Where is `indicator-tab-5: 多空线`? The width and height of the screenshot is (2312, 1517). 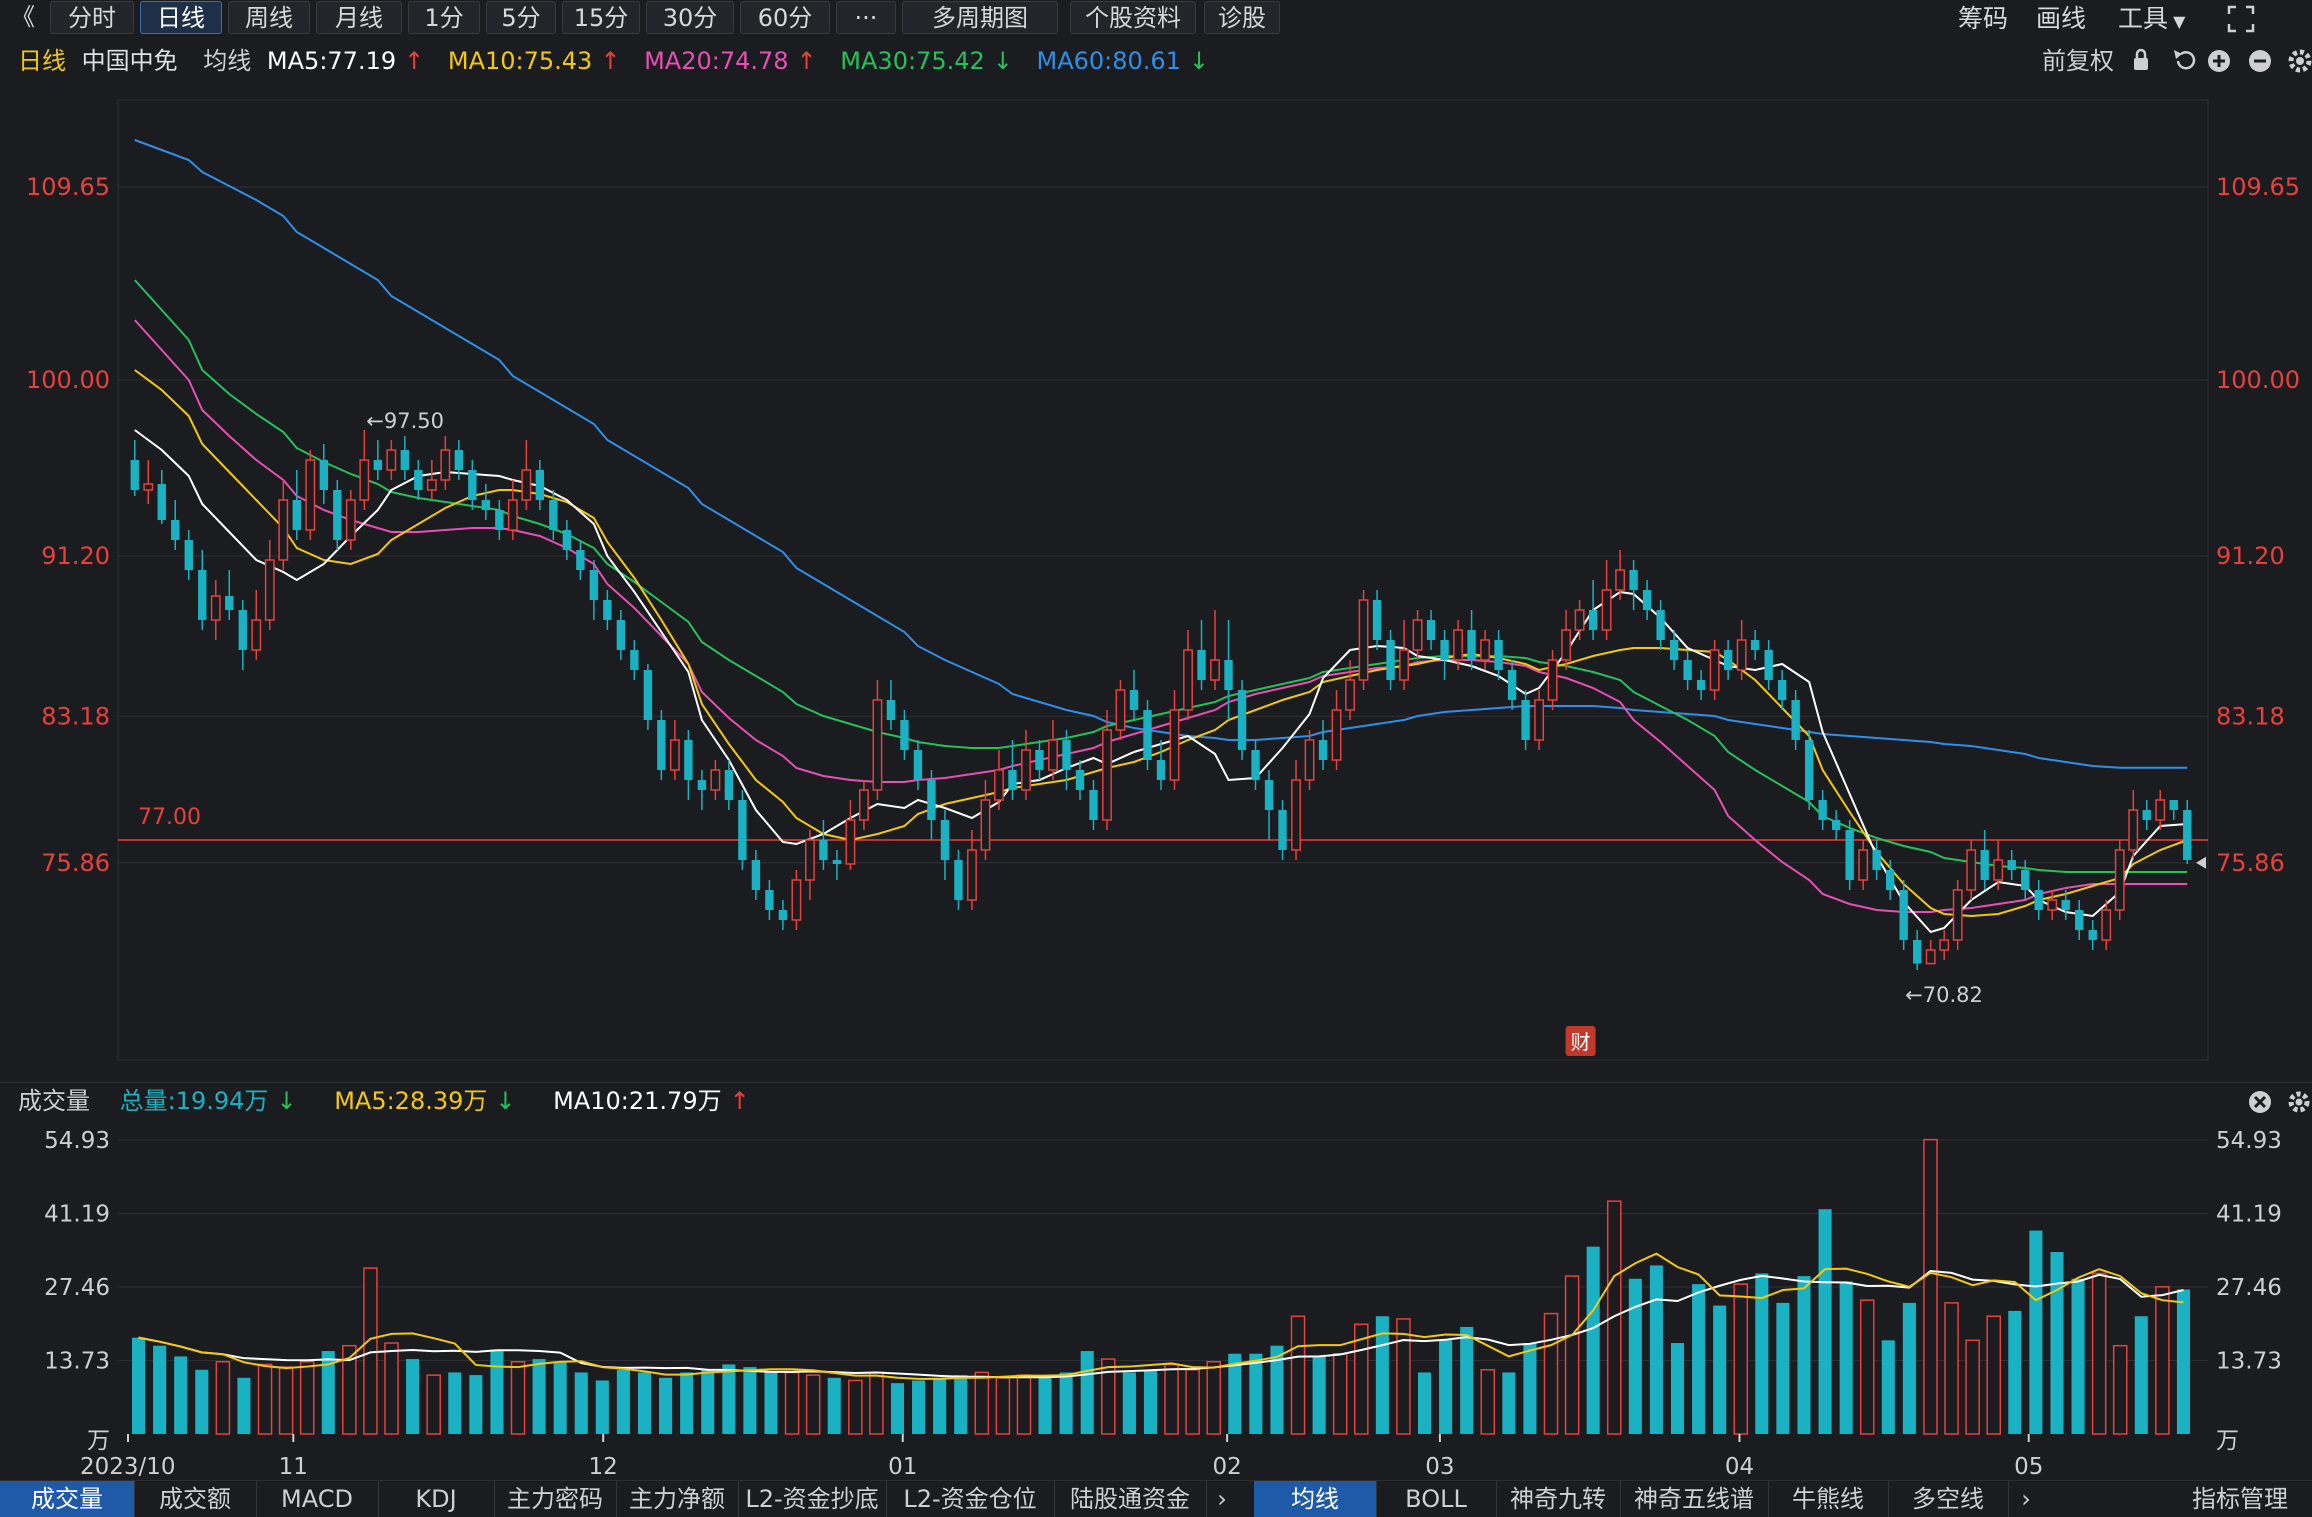
indicator-tab-5: 多空线 is located at coordinates (1948, 1499).